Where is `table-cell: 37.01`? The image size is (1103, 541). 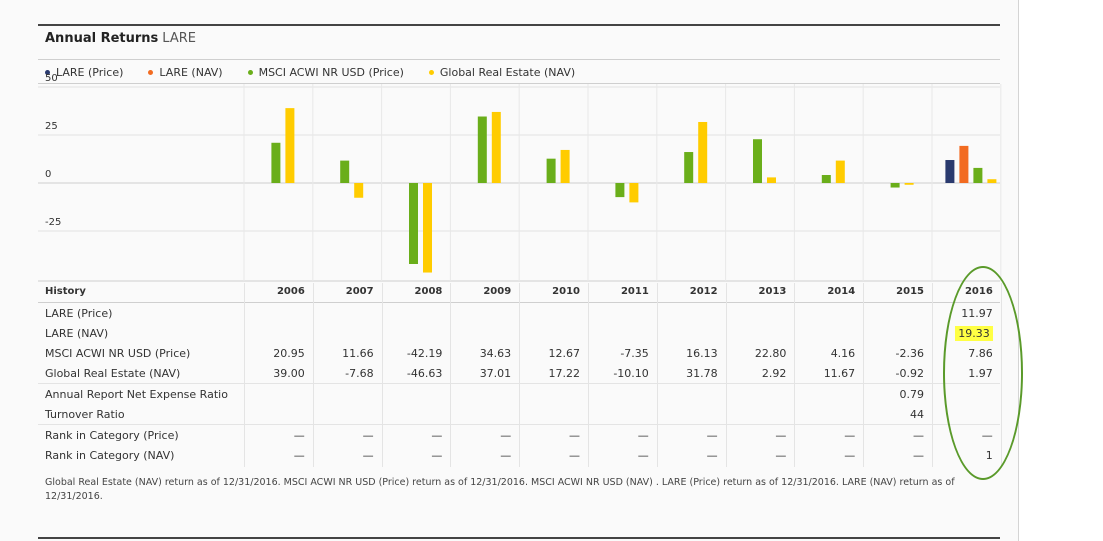
table-cell: 37.01 is located at coordinates (495, 373).